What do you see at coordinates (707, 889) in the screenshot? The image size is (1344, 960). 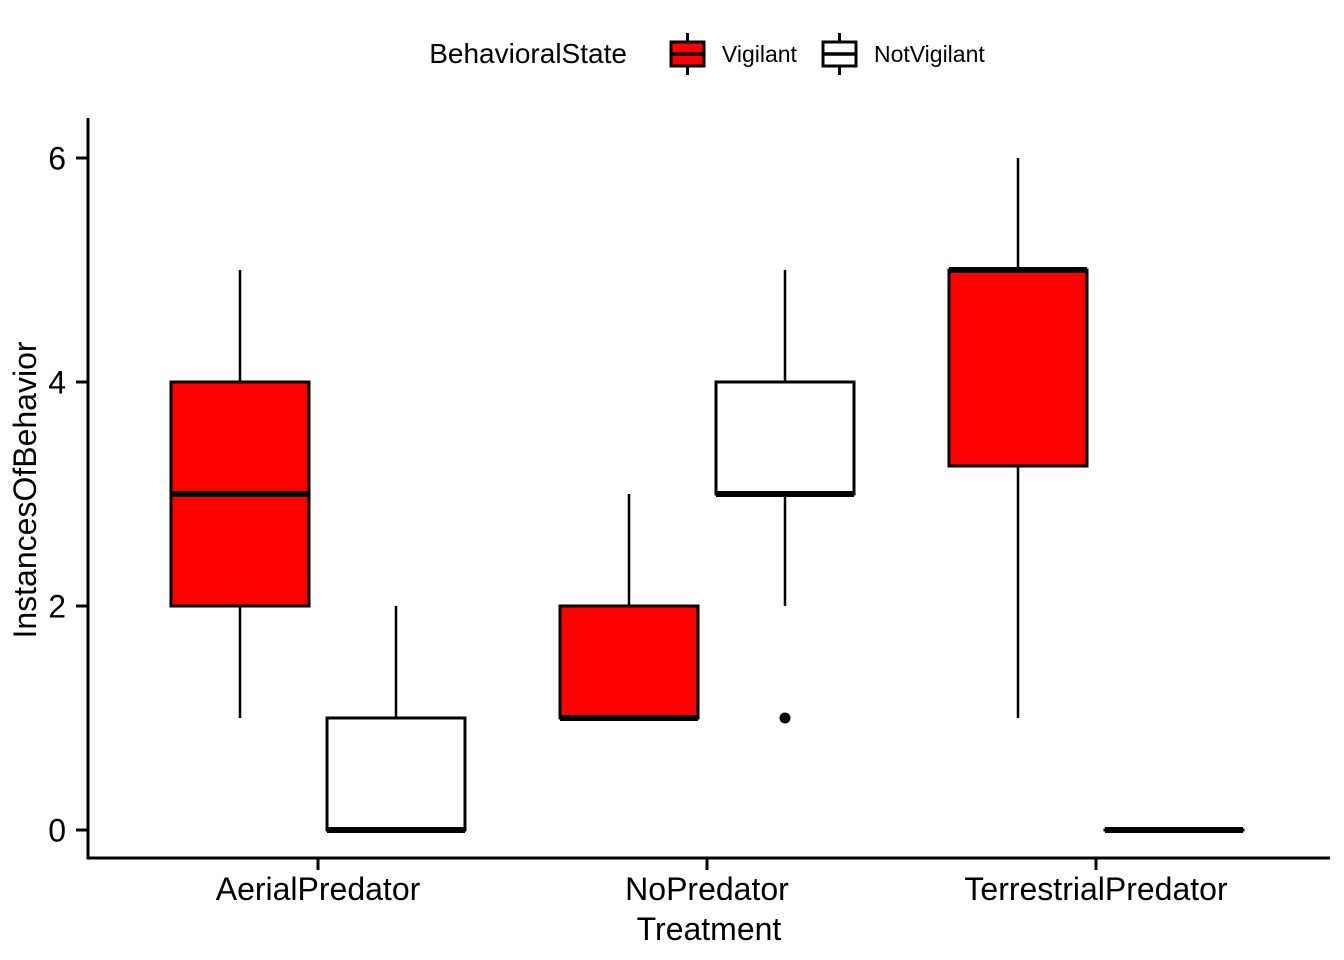 I see `x-tick-label: NoPredator` at bounding box center [707, 889].